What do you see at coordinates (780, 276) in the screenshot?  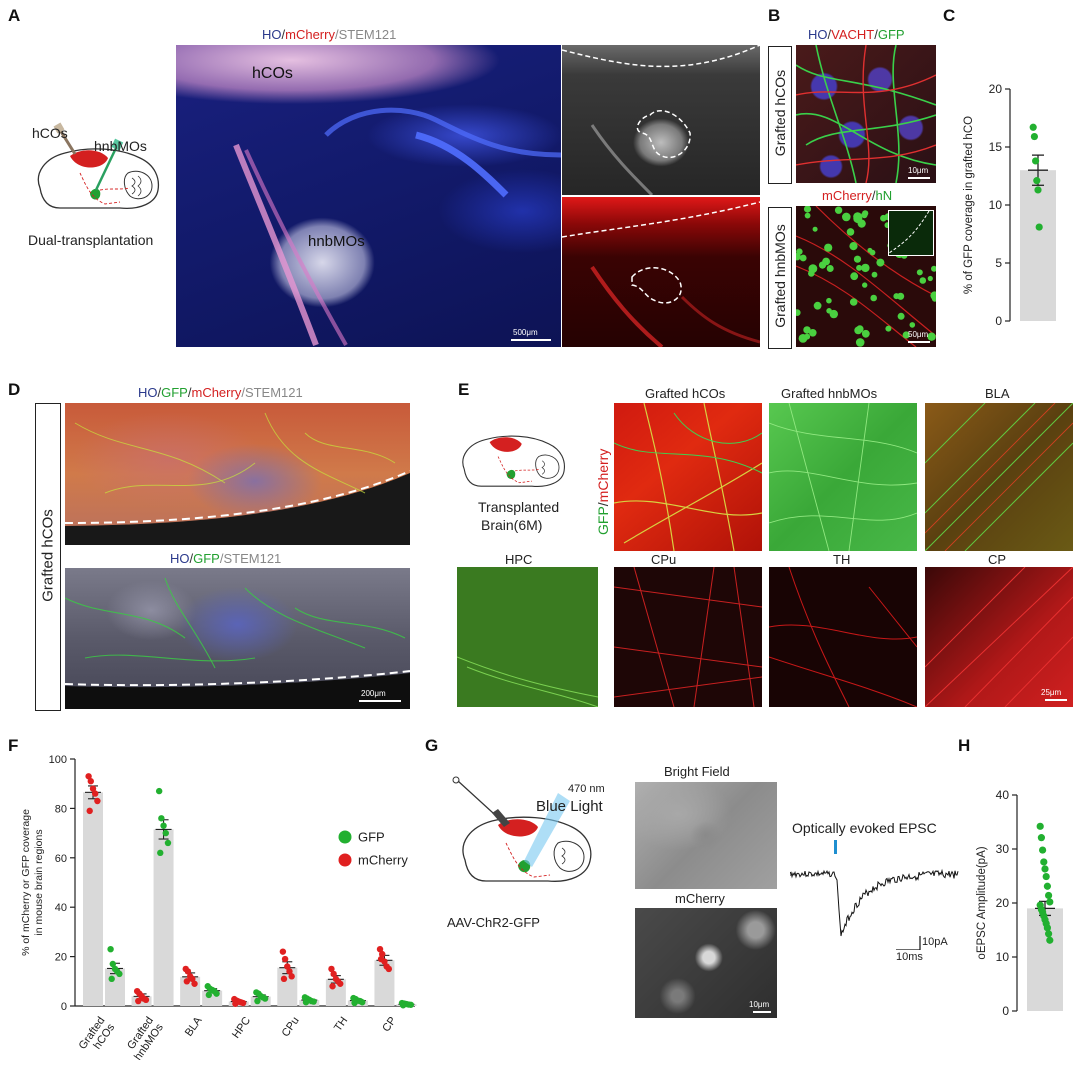 I see `panel-b-bottom-side-label: Grafted hnbMOs` at bounding box center [780, 276].